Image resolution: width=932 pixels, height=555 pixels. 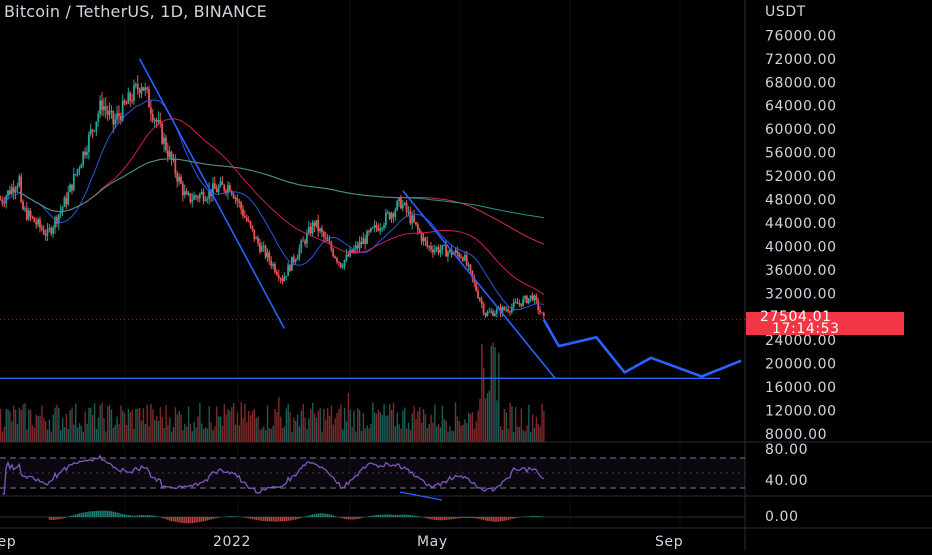 I want to click on macd-tick-label: 0.00, so click(x=782, y=517).